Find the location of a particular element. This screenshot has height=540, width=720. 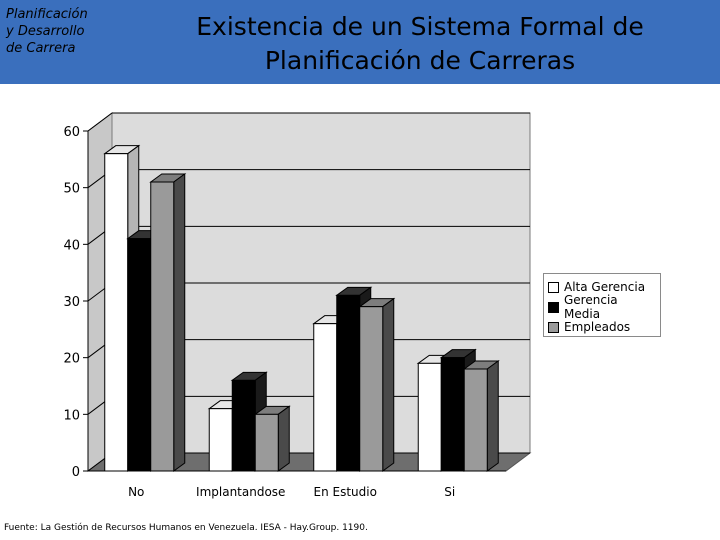

y-tick-label: 0 is located at coordinates (76, 472).